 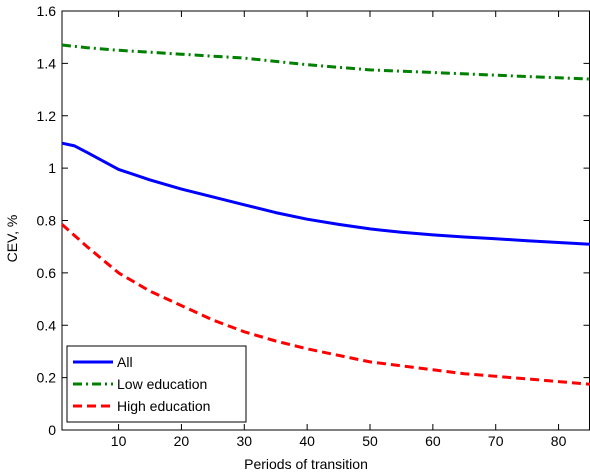 What do you see at coordinates (496, 441) in the screenshot?
I see `x-tick-label: 70` at bounding box center [496, 441].